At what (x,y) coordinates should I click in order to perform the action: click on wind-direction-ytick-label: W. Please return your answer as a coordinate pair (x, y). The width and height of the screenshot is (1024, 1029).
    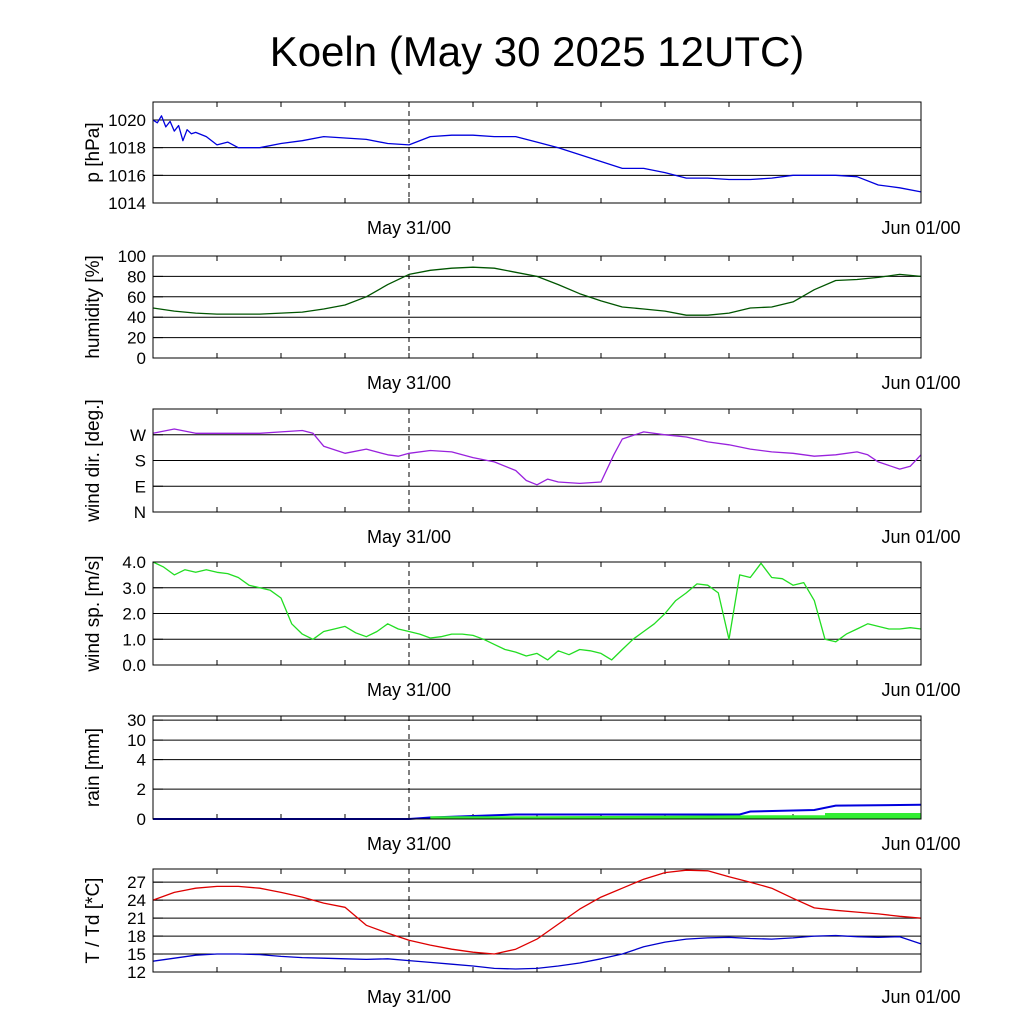
    Looking at the image, I should click on (138, 435).